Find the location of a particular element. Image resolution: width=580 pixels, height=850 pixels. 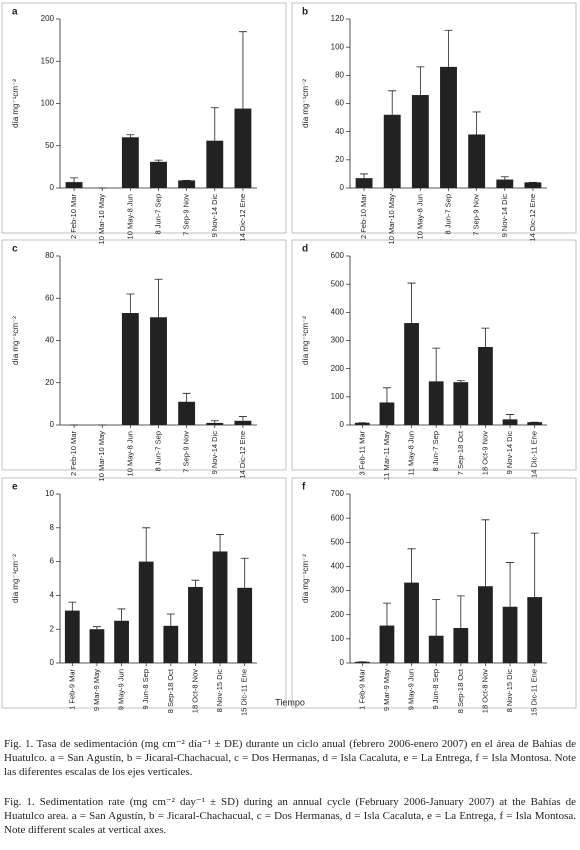

x-tick-label: 11 Mar-11 May is located at coordinates (386, 456).